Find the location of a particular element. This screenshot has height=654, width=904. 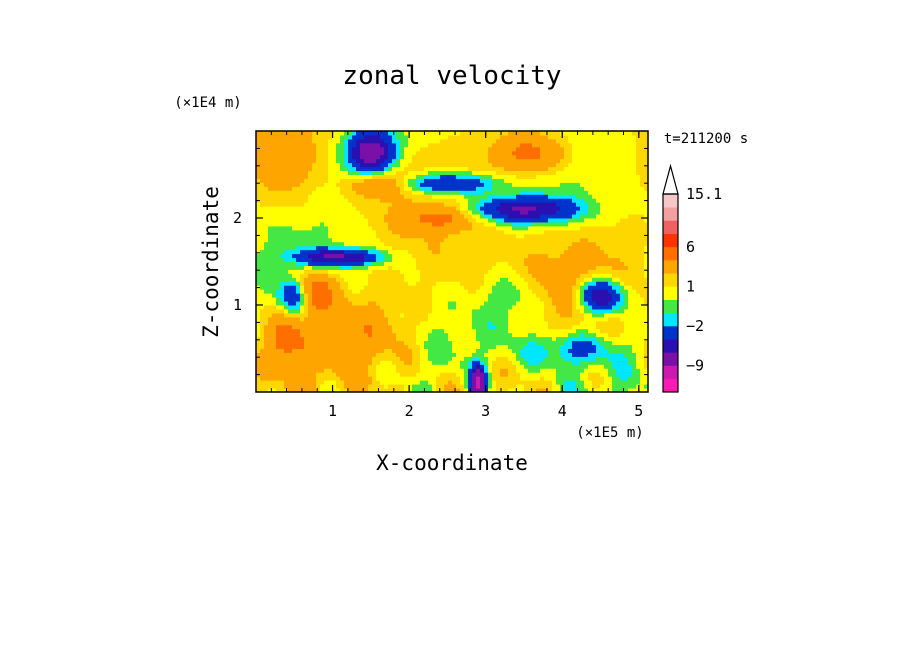

colorbar-swatch is located at coordinates (670, 240).